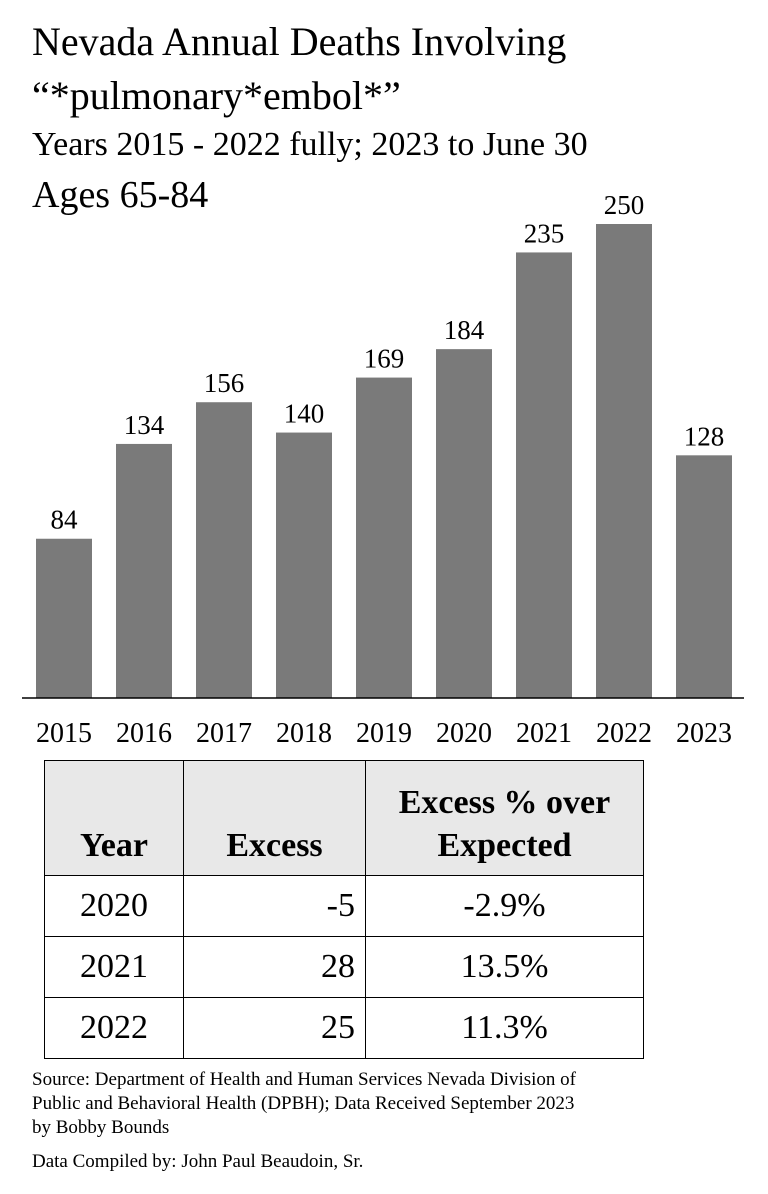 Image resolution: width=768 pixels, height=1194 pixels. What do you see at coordinates (114, 818) in the screenshot?
I see `header-year: Year` at bounding box center [114, 818].